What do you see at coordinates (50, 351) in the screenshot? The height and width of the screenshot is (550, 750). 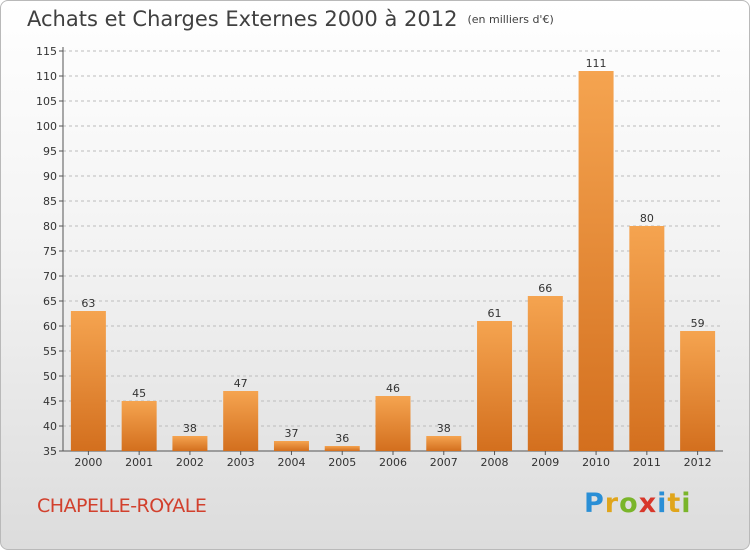 I see `y-tick-label: 55` at bounding box center [50, 351].